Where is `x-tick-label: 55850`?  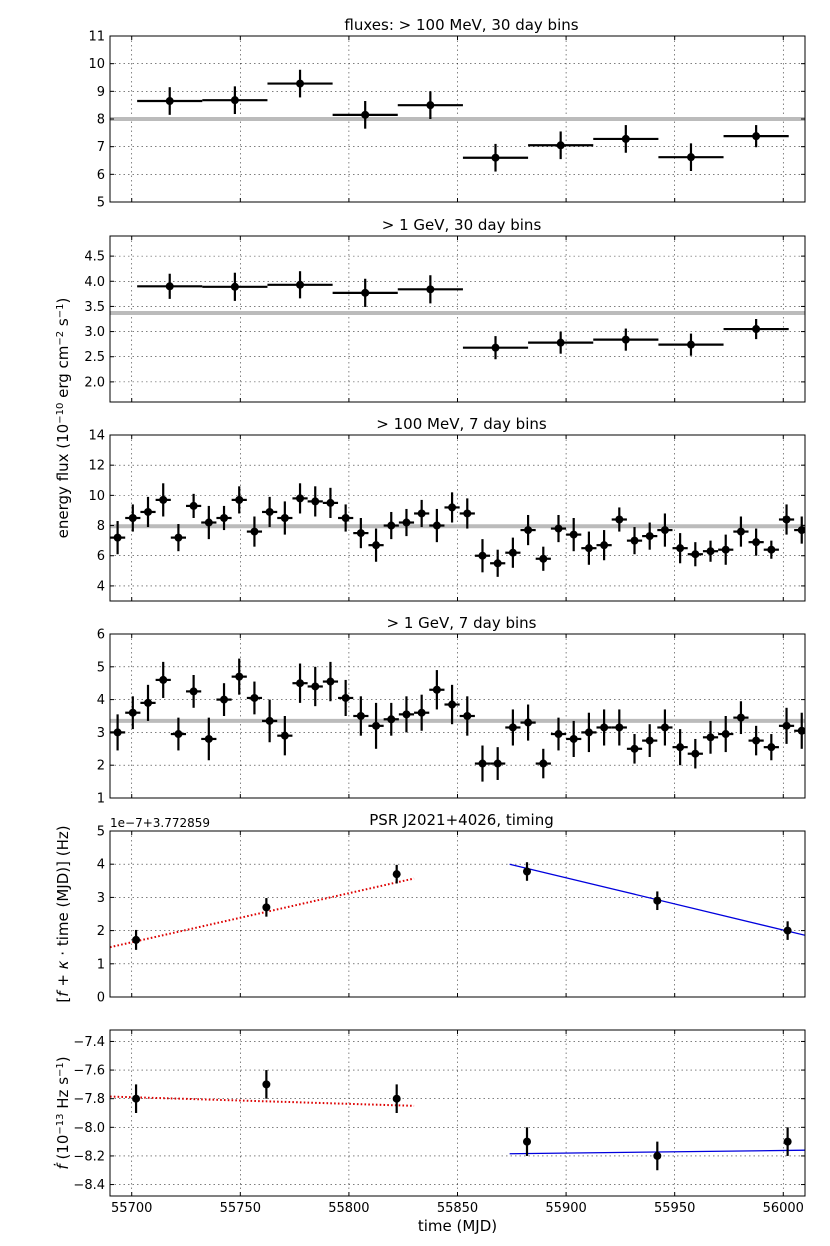 x-tick-label: 55850 is located at coordinates (457, 1208).